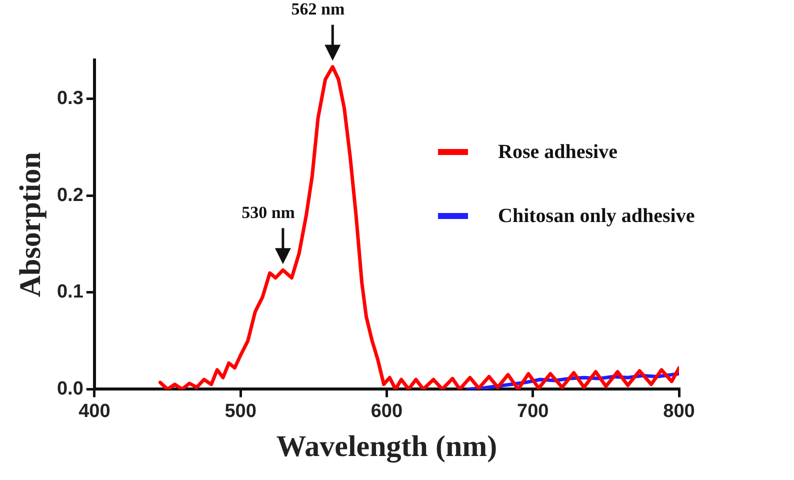 This screenshot has width=794, height=480. I want to click on y-axis-title: Absorption, so click(30, 225).